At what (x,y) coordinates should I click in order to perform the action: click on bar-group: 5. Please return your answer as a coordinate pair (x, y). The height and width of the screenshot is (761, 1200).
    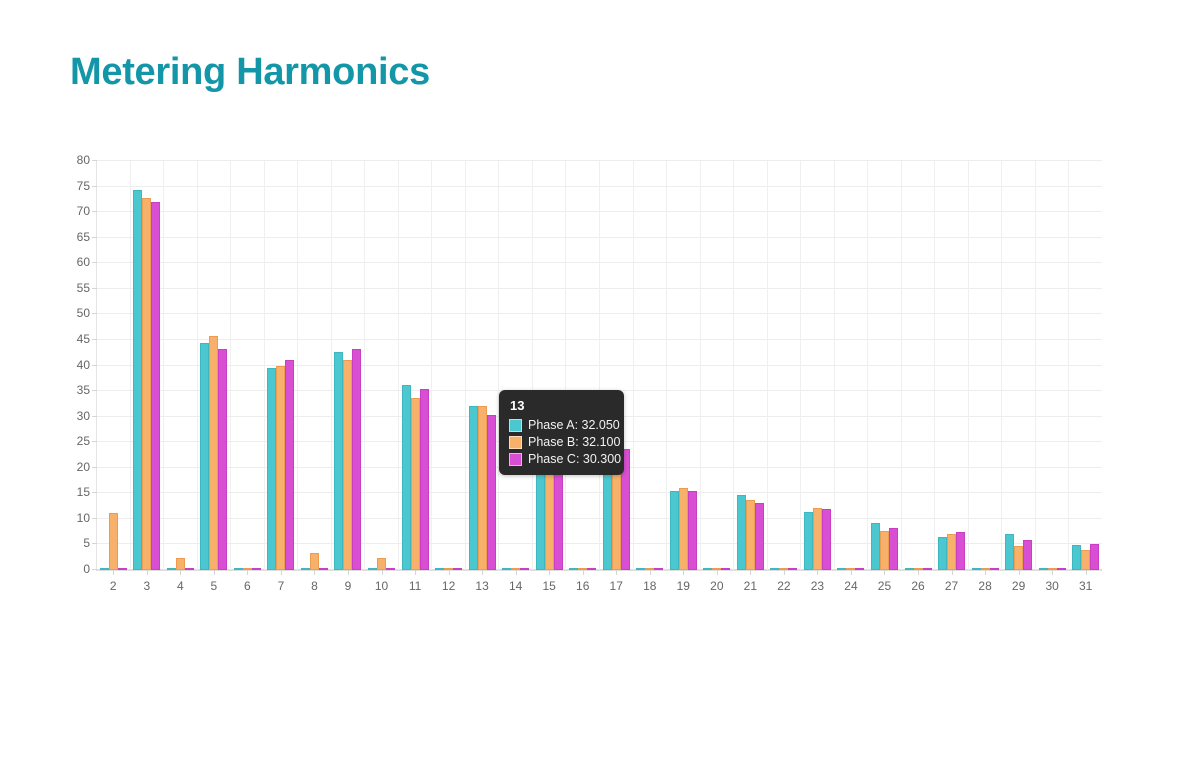
    Looking at the image, I should click on (215, 377).